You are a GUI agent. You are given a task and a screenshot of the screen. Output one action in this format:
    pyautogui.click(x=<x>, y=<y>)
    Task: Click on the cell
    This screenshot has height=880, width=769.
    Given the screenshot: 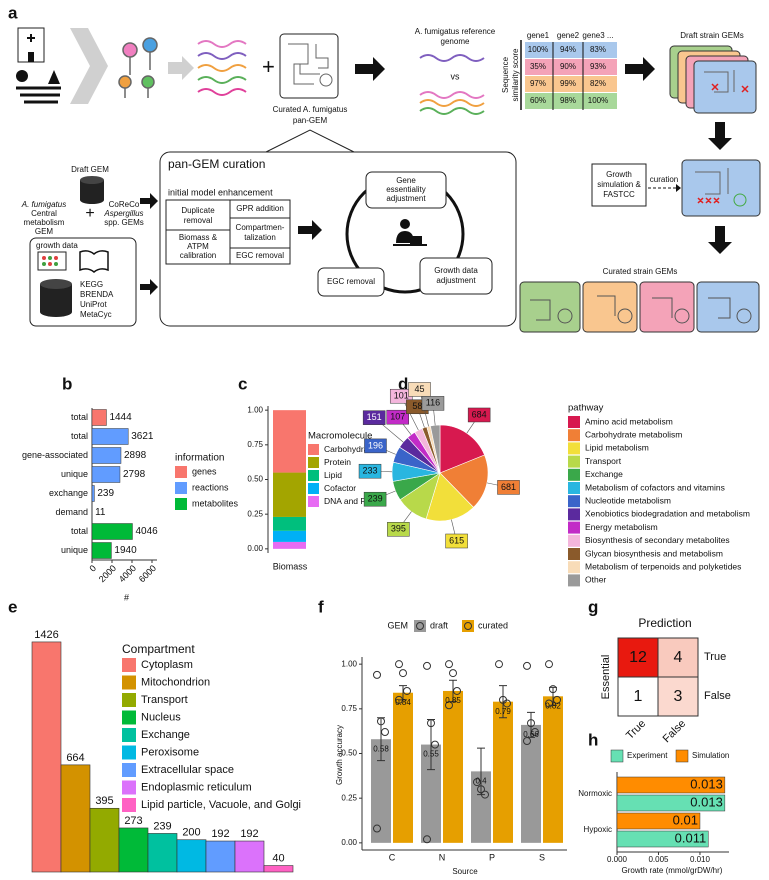 What is the action you would take?
    pyautogui.click(x=678, y=657)
    